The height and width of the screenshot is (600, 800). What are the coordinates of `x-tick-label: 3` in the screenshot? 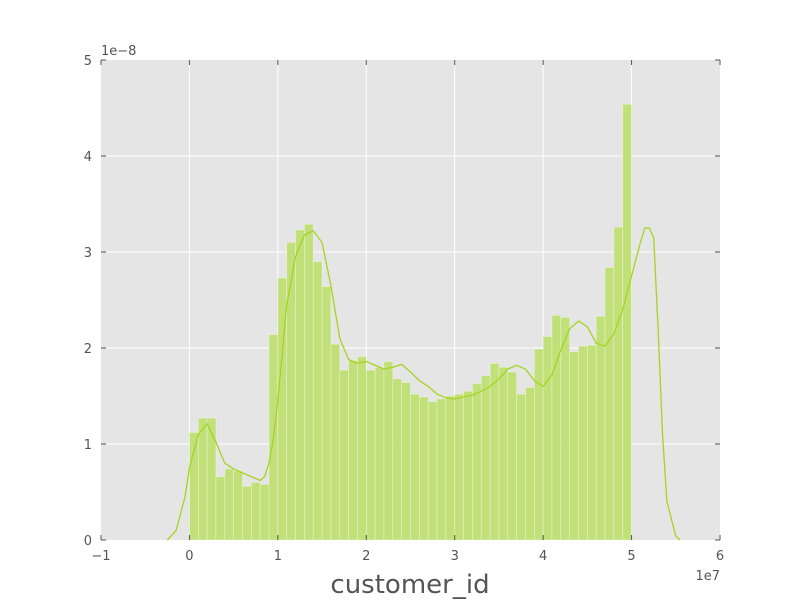 It's located at (455, 556).